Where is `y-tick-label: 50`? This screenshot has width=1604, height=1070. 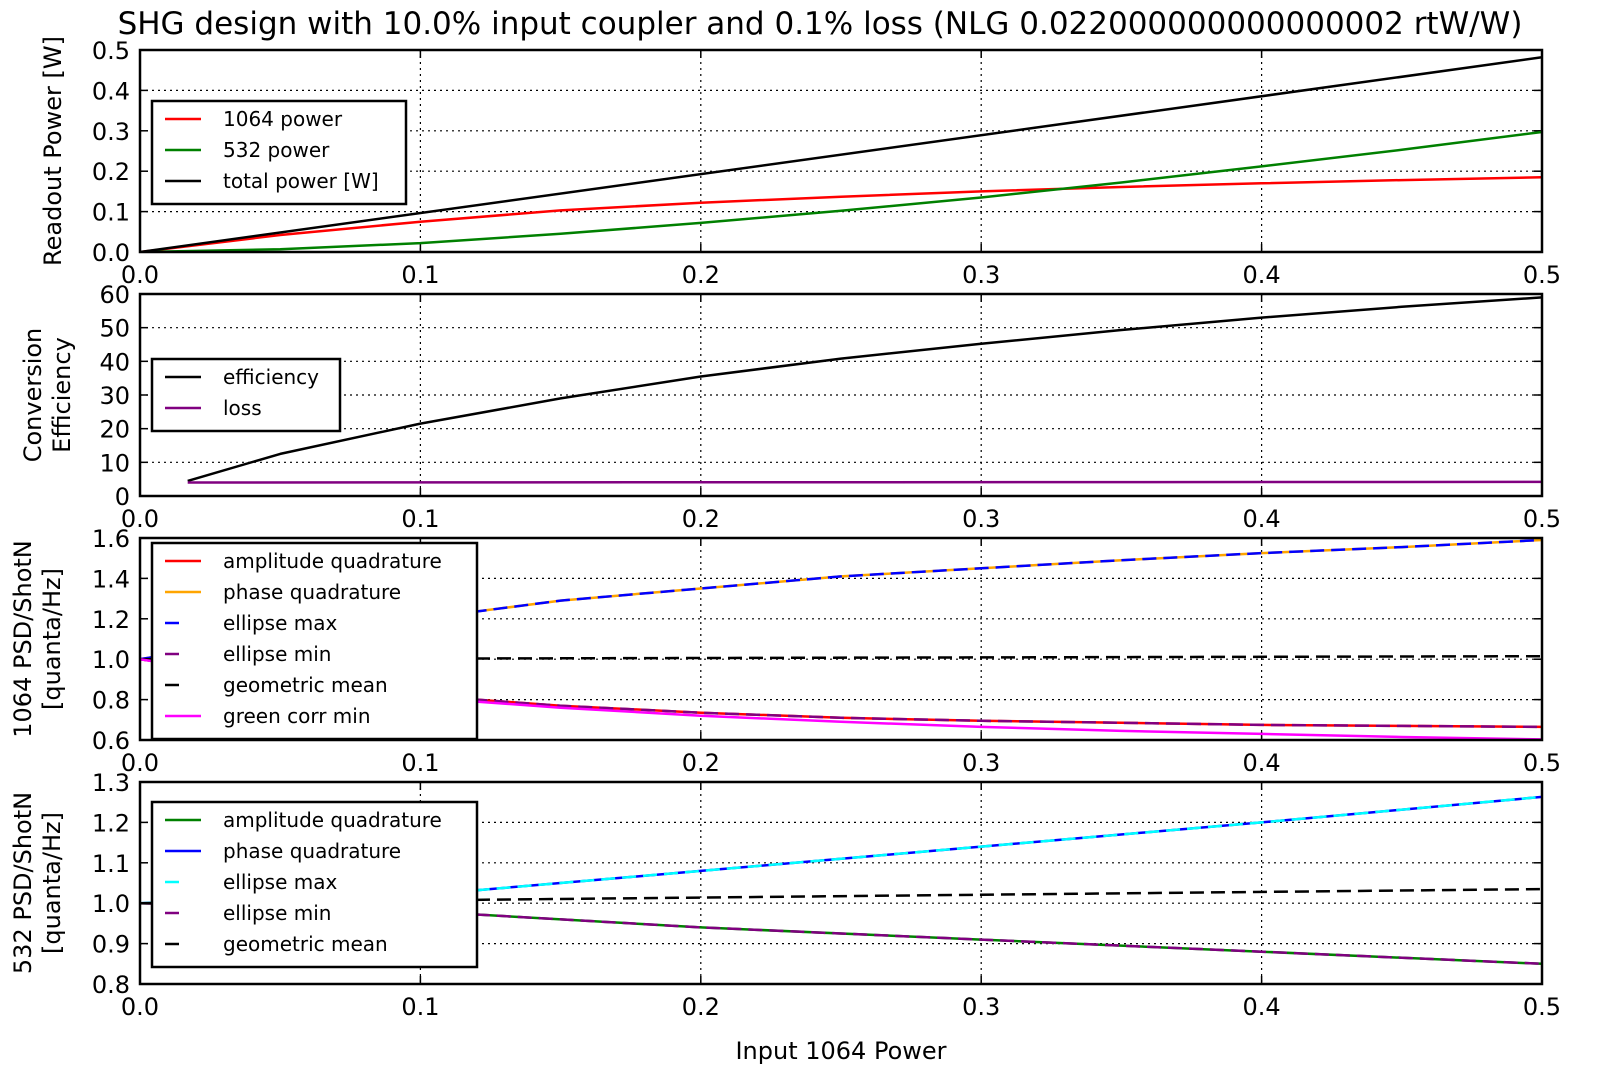
y-tick-label: 50 is located at coordinates (114, 329).